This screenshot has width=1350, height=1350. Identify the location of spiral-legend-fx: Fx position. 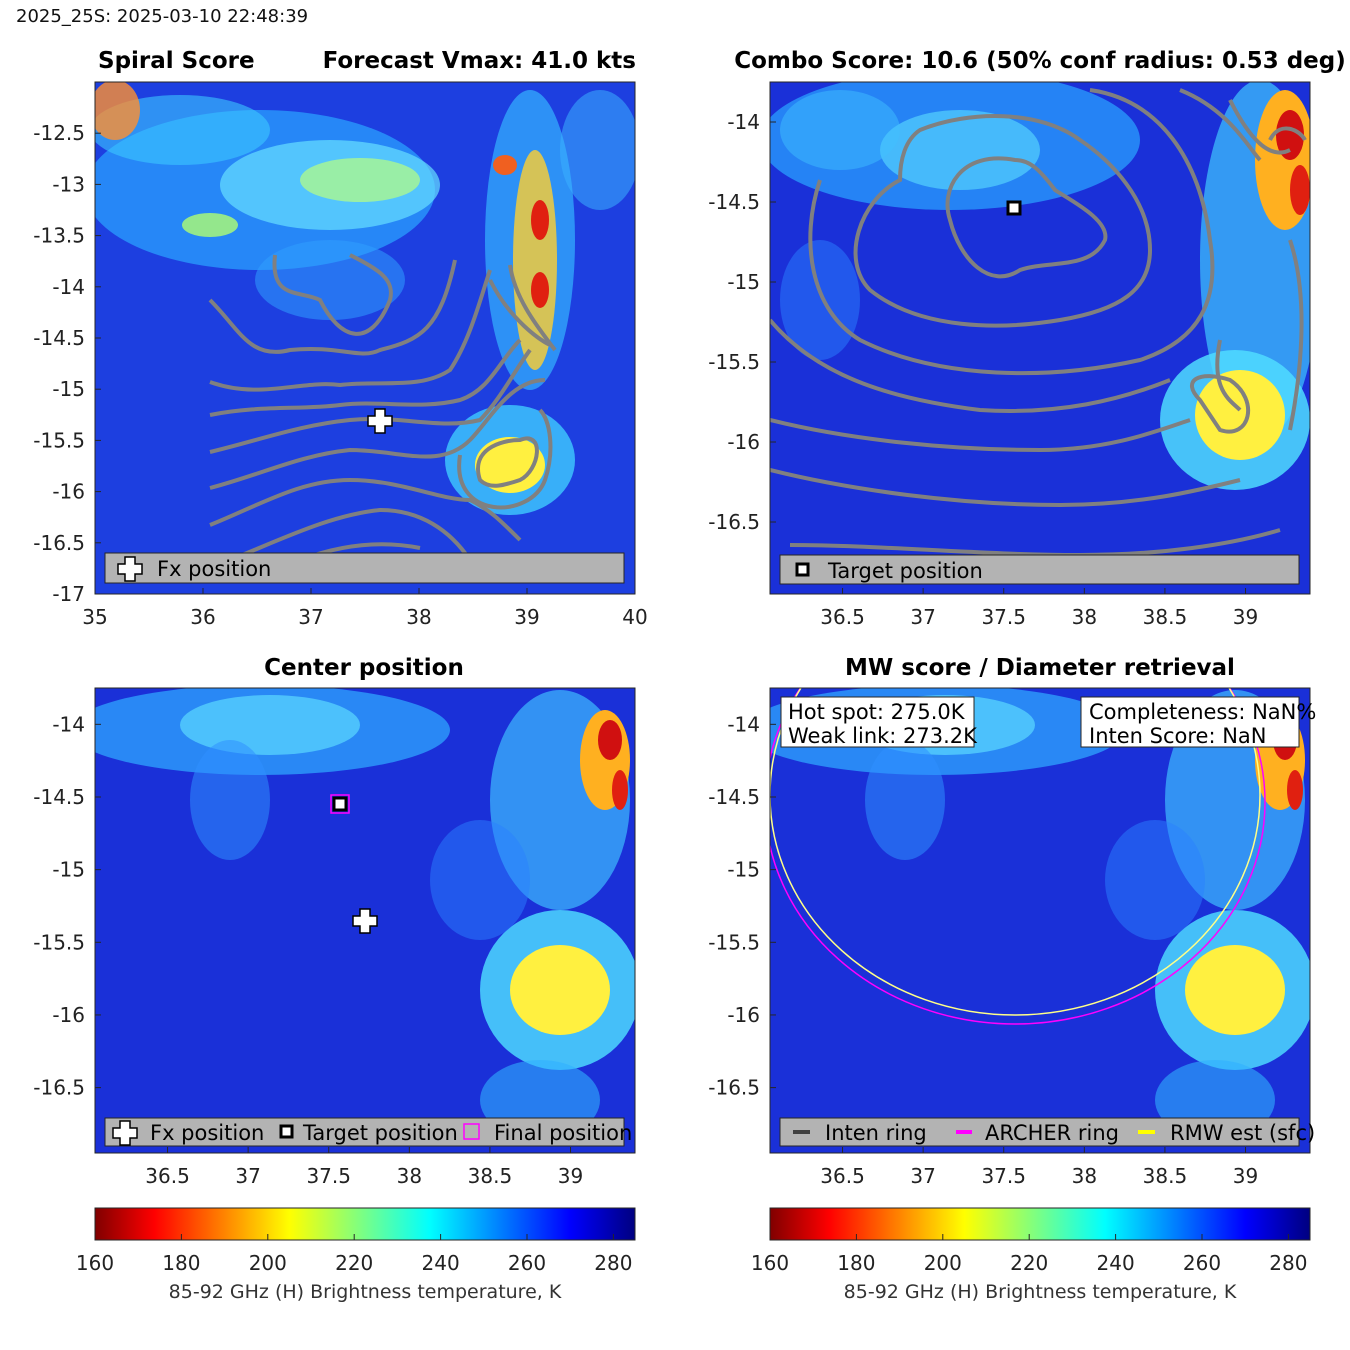
(214, 569).